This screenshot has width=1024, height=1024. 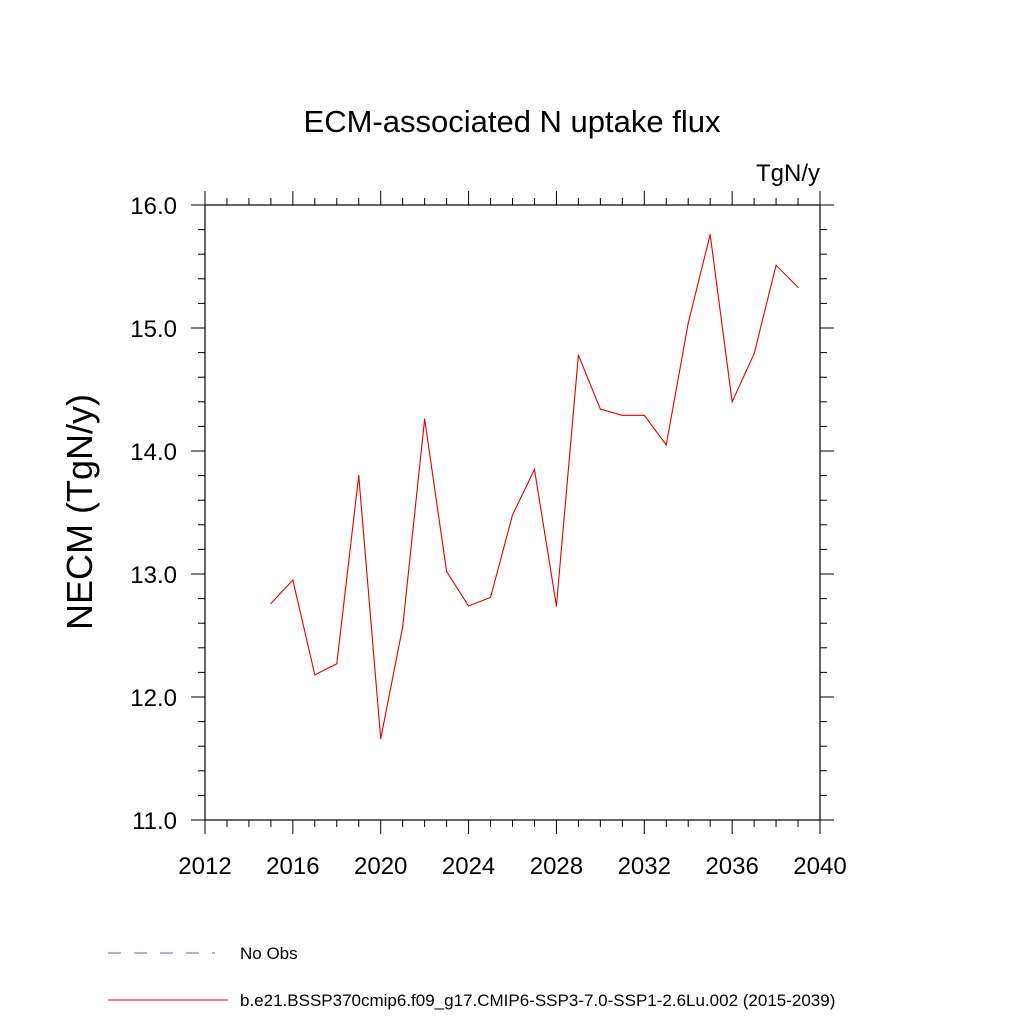 I want to click on x-tick-label: 2024, so click(x=468, y=866).